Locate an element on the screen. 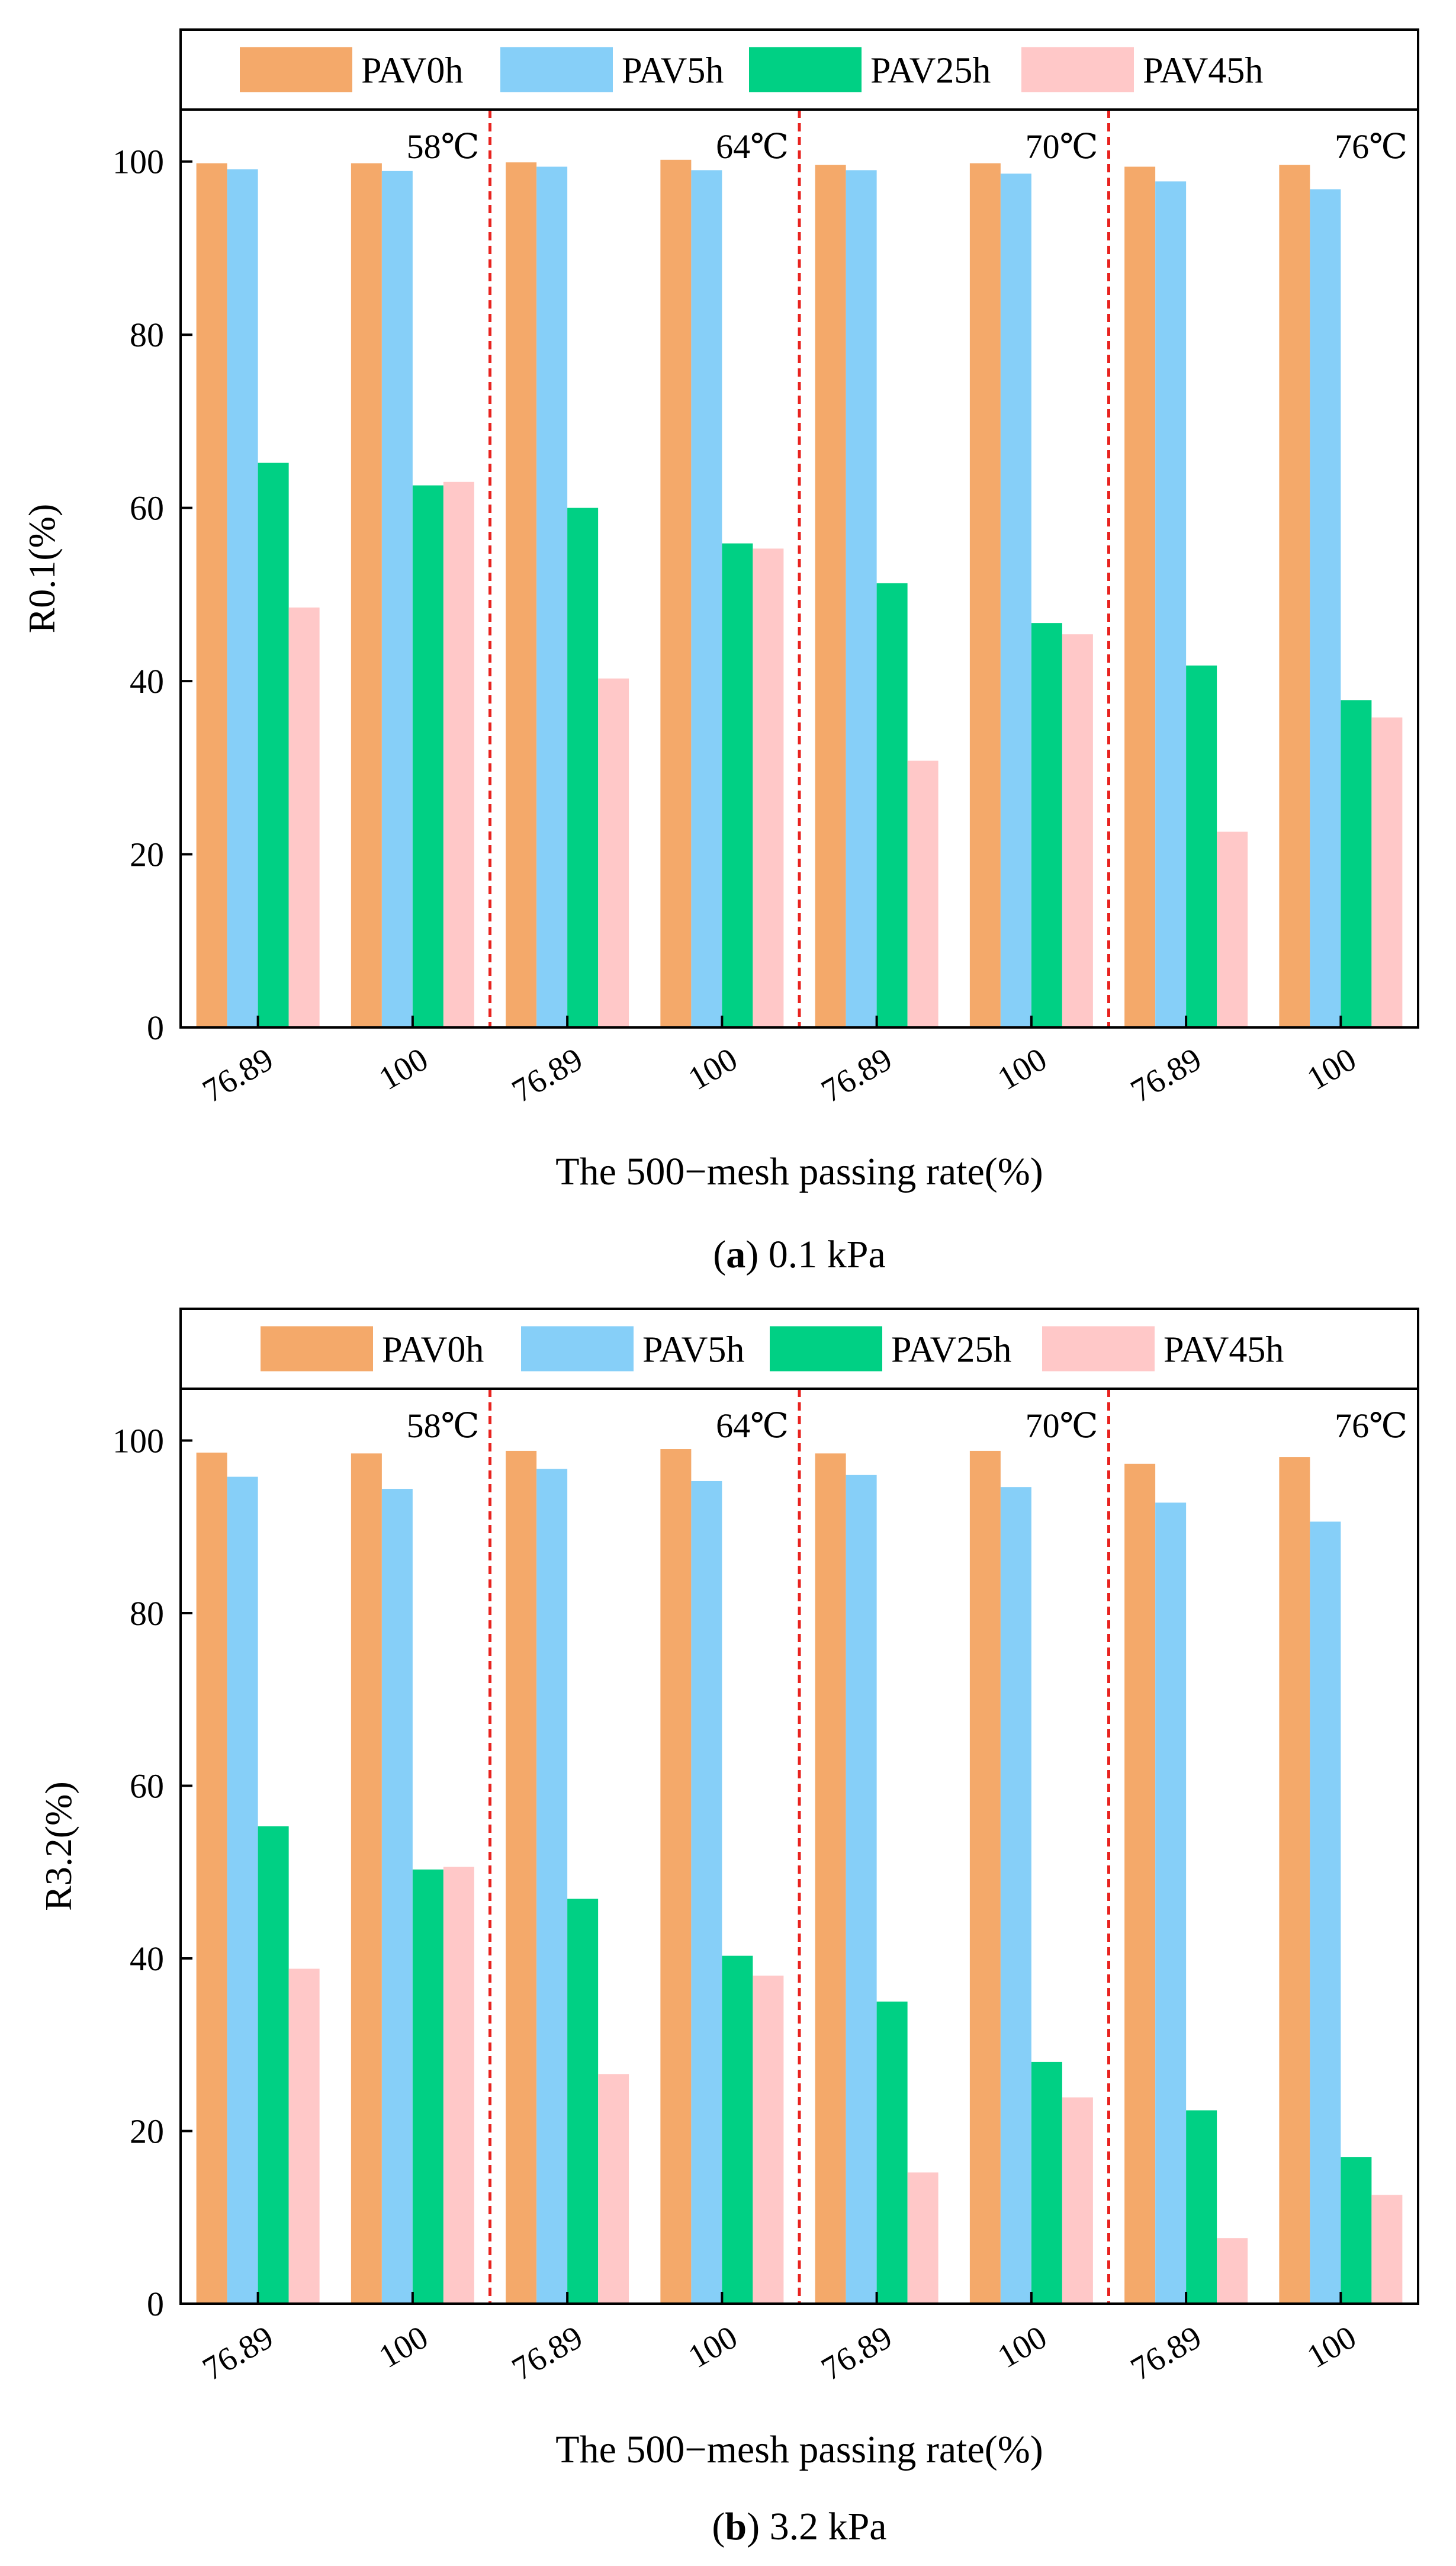  caption-text: 3.2 kPa is located at coordinates (828, 2526).